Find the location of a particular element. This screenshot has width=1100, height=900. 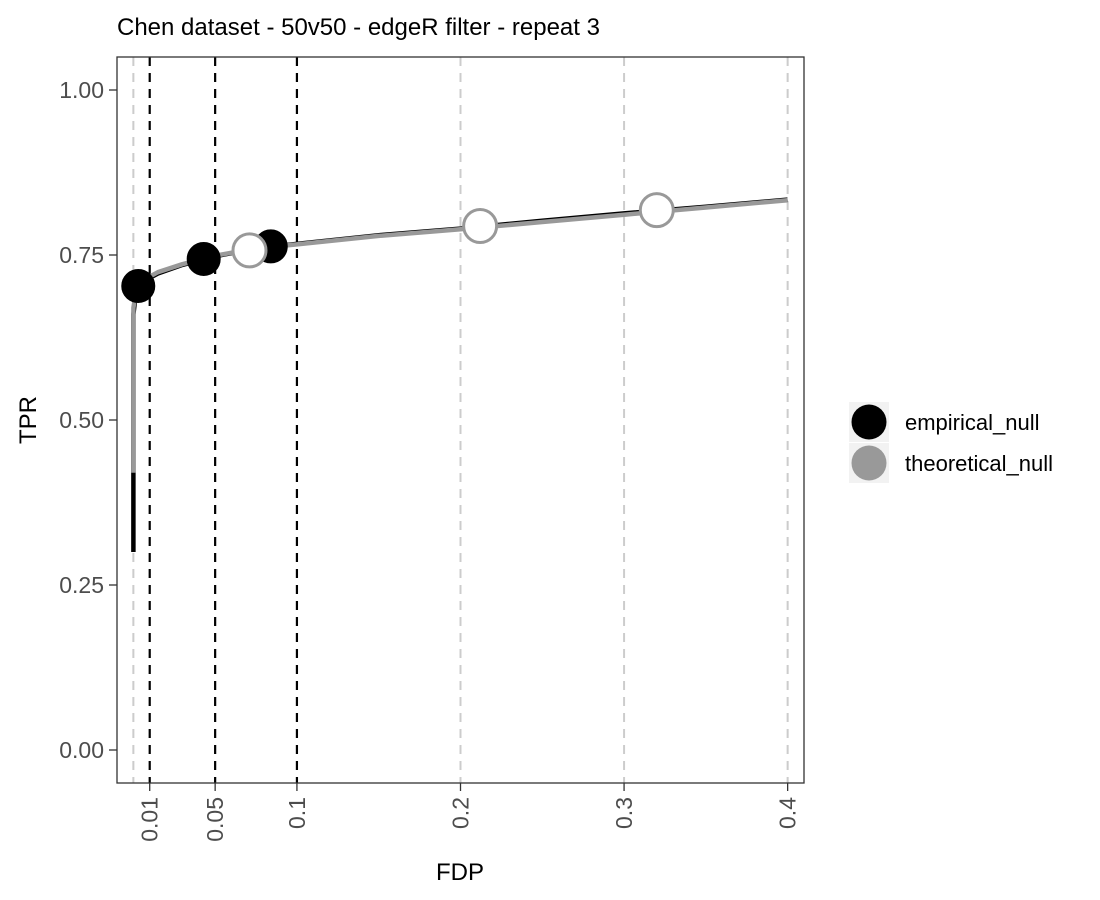

x-tick-label: 0.05 is located at coordinates (215, 819).